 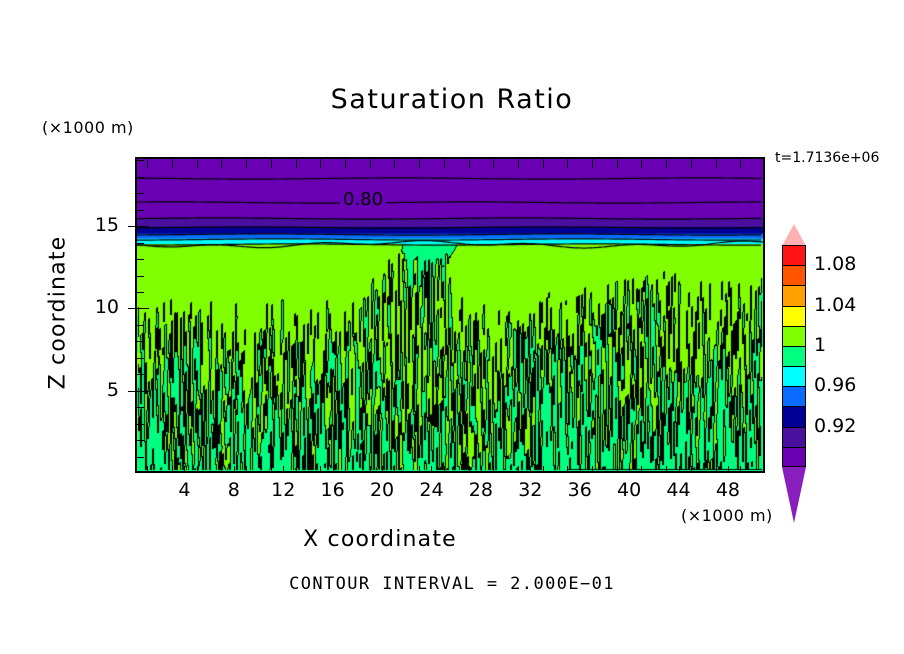 I want to click on colorbar, so click(x=794, y=356).